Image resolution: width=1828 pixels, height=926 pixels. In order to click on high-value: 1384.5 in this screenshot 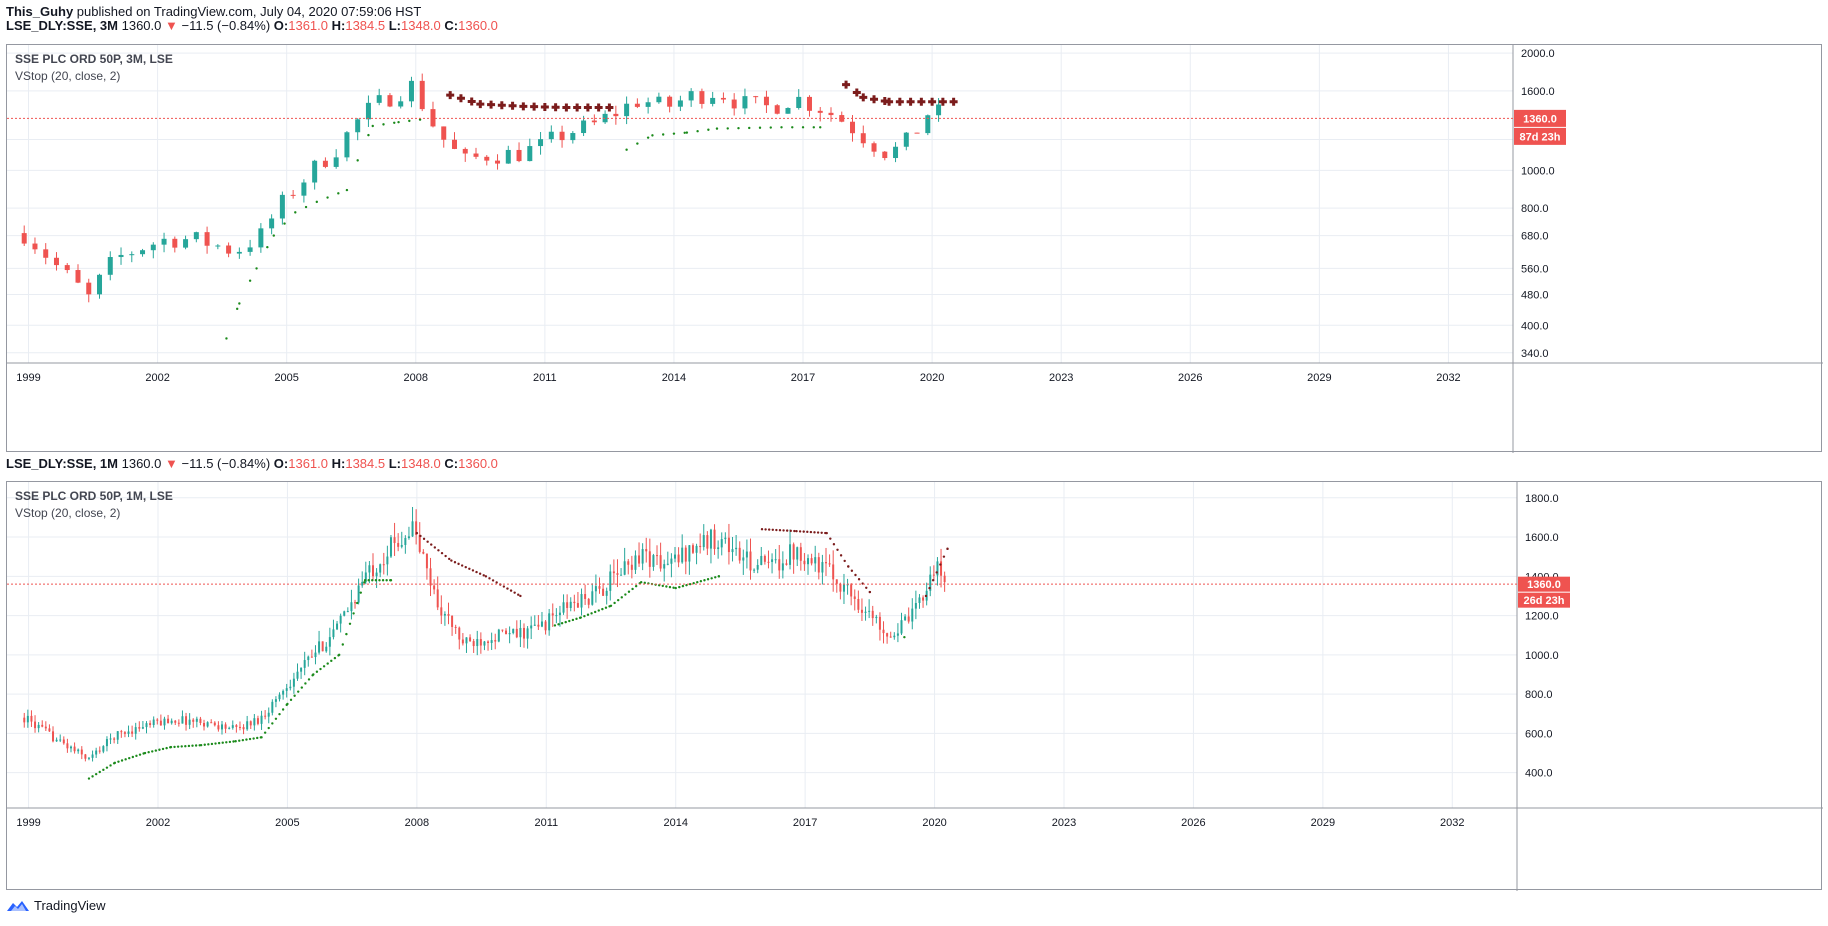, I will do `click(365, 25)`.